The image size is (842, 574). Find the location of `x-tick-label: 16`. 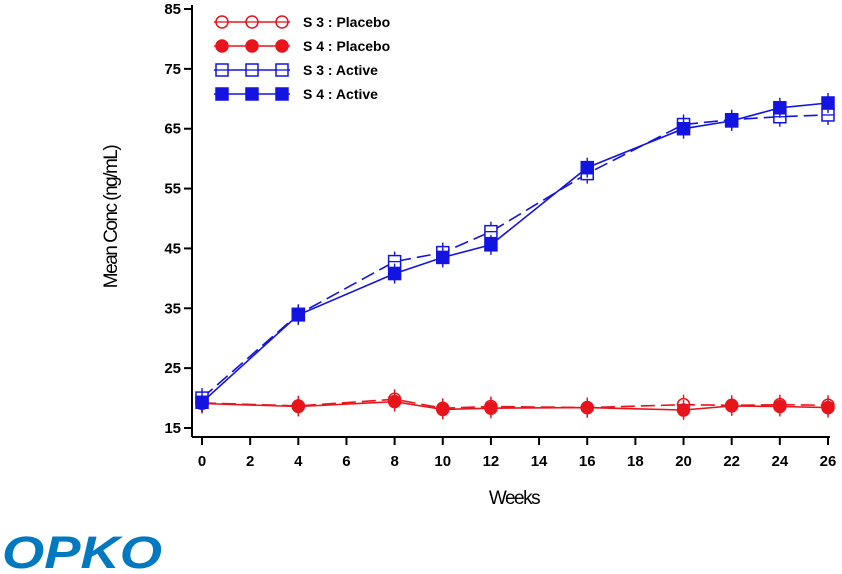

x-tick-label: 16 is located at coordinates (587, 461).